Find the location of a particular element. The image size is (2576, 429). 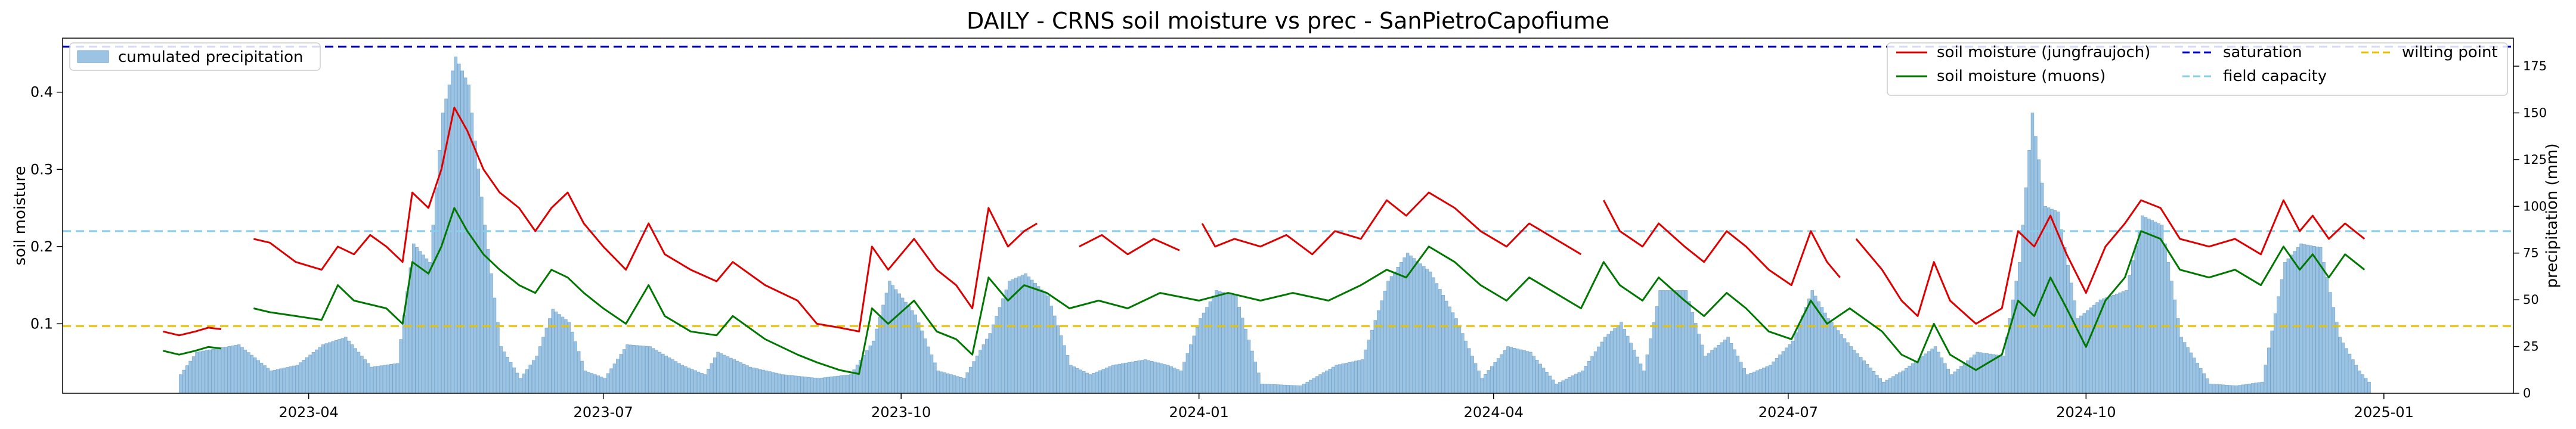

legend-swatch-precipitation is located at coordinates (93, 56).